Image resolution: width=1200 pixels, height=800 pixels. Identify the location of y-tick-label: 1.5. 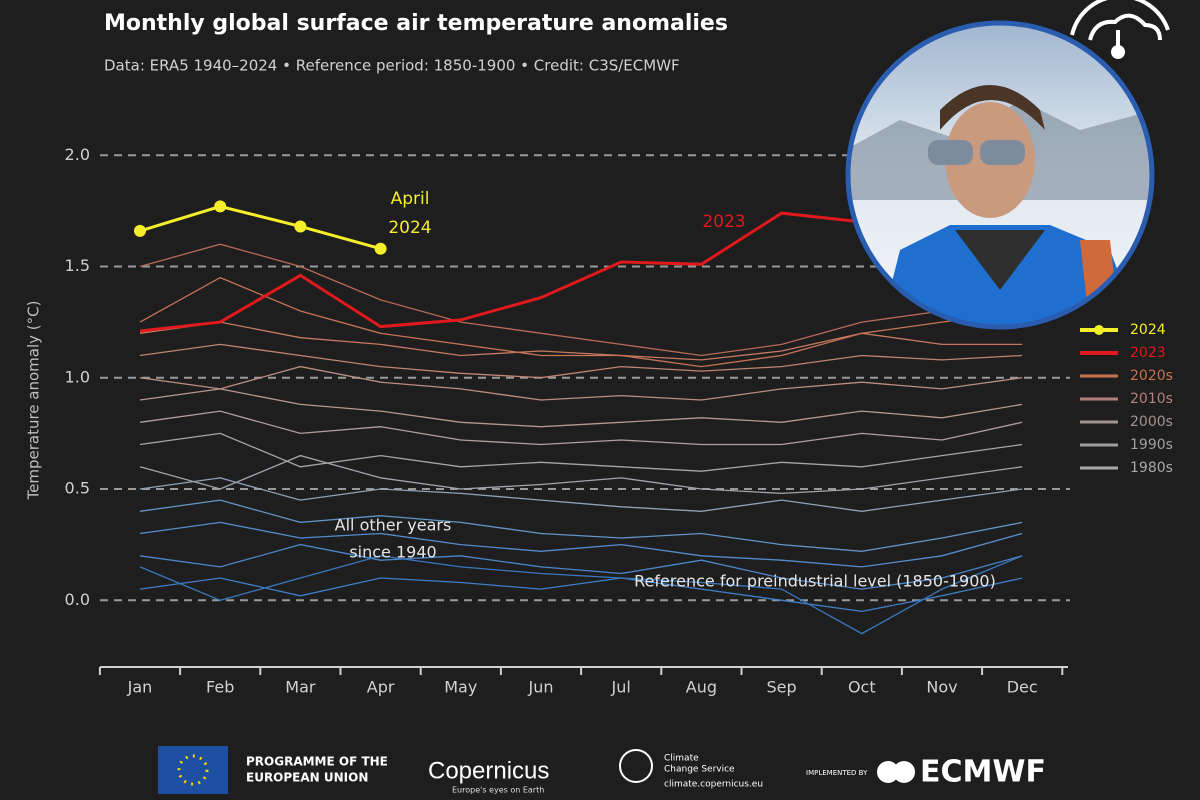
(77, 265).